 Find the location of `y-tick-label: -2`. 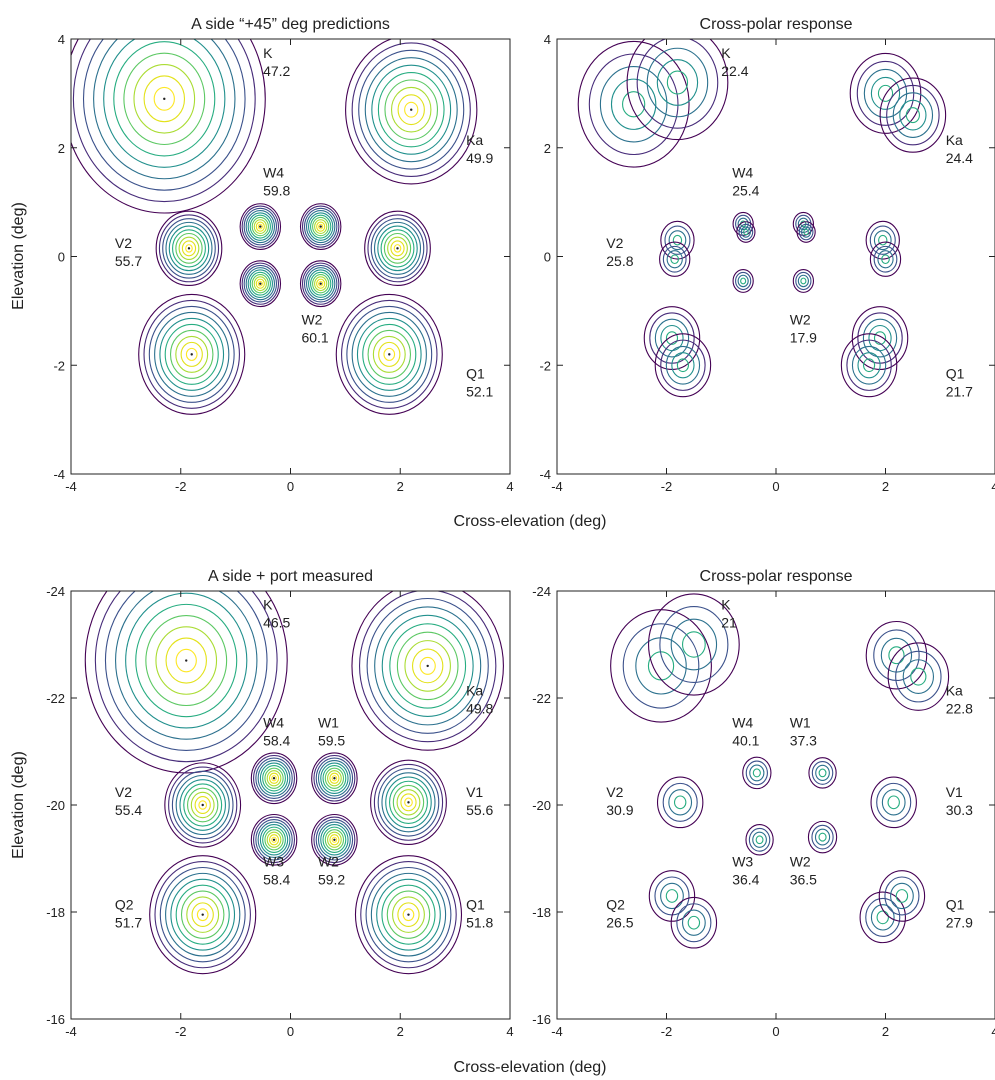

y-tick-label: -2 is located at coordinates (545, 365).